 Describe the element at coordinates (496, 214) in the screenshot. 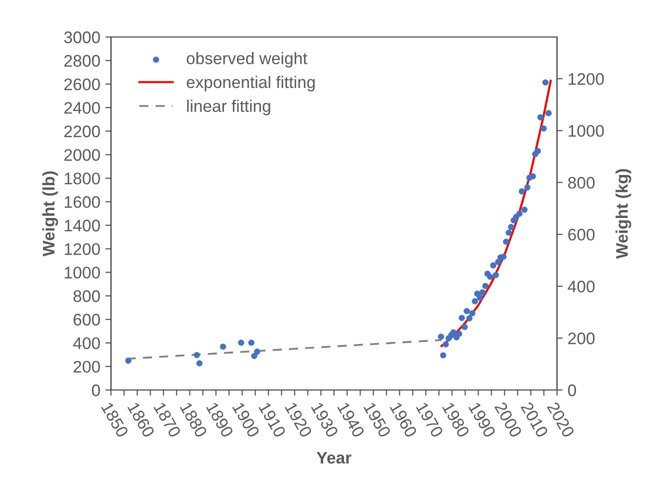

I see `line-series` at that location.